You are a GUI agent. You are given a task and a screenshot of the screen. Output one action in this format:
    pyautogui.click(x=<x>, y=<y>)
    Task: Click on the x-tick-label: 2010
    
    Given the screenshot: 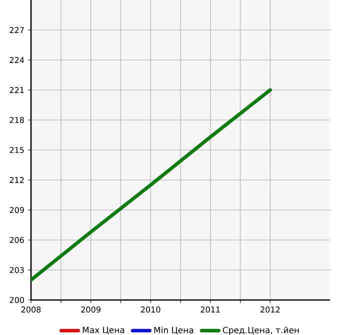 What is the action you would take?
    pyautogui.click(x=150, y=309)
    